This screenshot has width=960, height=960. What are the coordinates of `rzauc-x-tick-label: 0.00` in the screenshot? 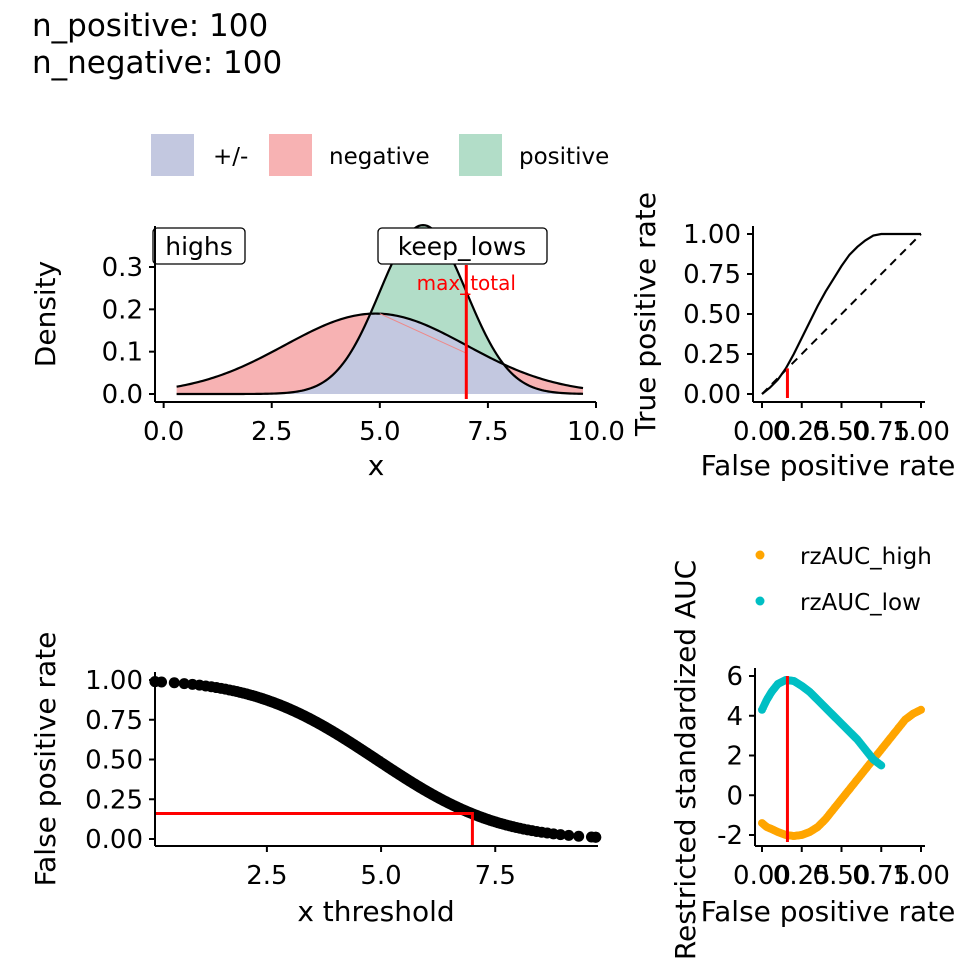 It's located at (762, 876).